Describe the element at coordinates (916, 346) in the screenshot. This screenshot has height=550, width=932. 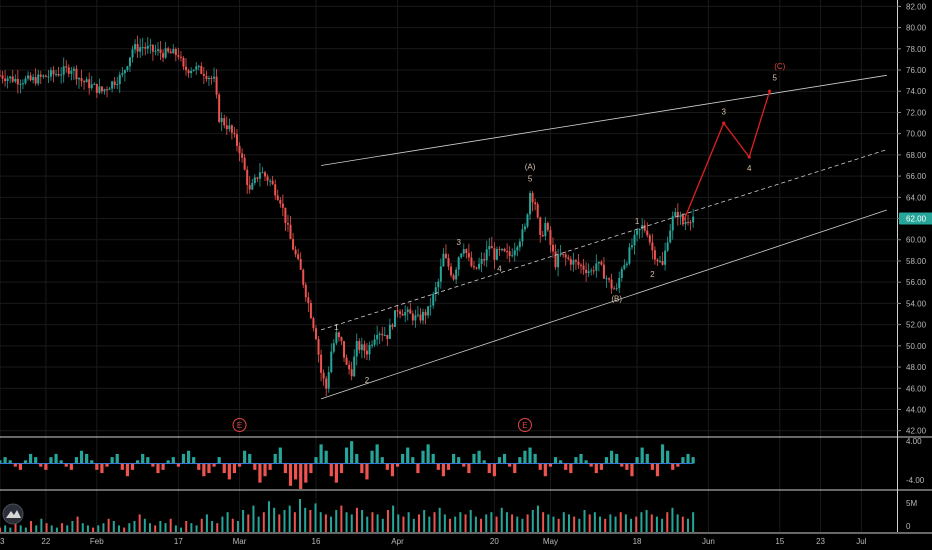
I see `price-tick-label: 50.00` at that location.